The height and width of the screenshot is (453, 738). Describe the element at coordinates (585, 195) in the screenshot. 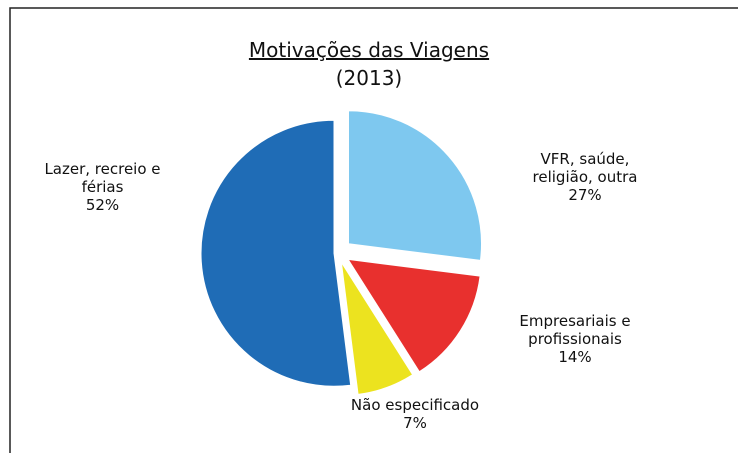

I see `slice-value-label: 27%` at that location.